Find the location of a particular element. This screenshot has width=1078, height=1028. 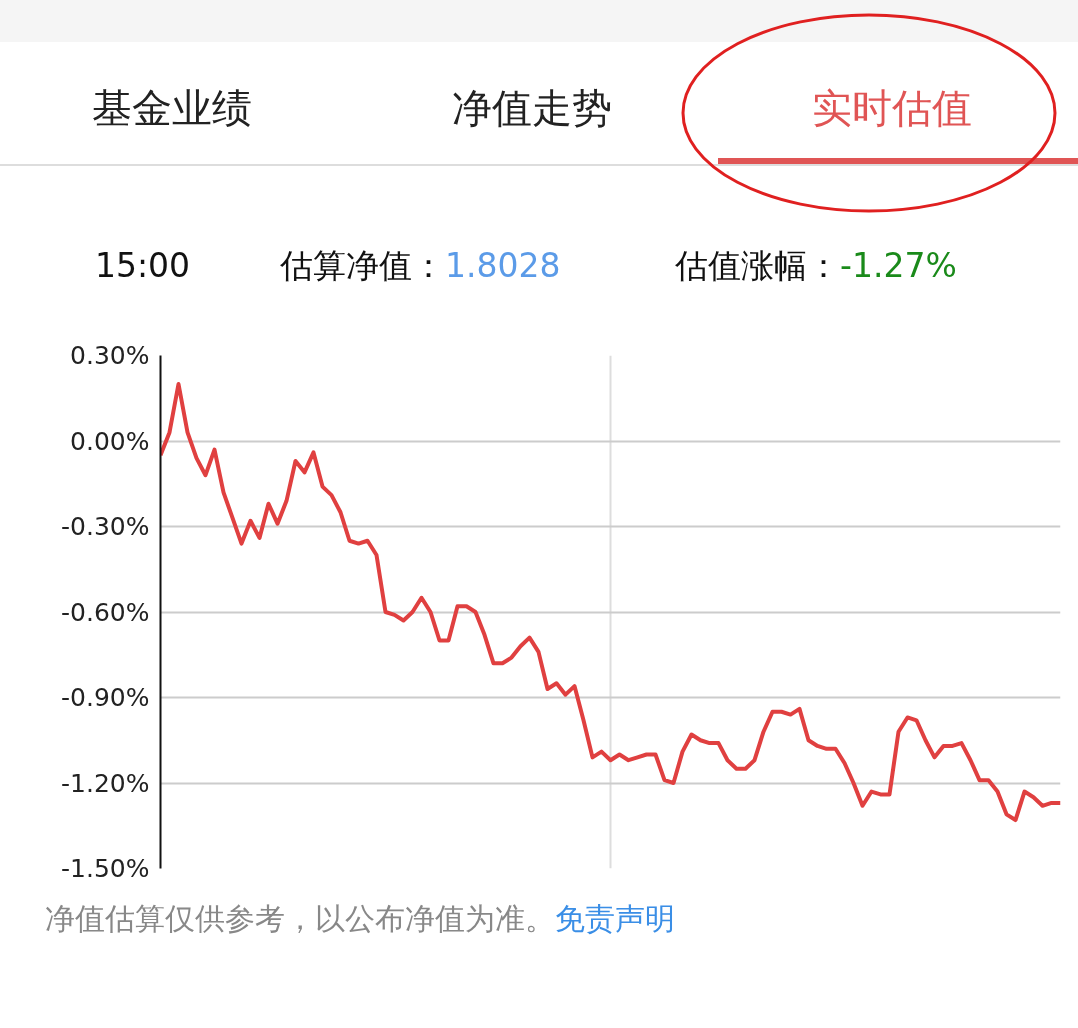

text: 净值走势 is located at coordinates (532, 108).